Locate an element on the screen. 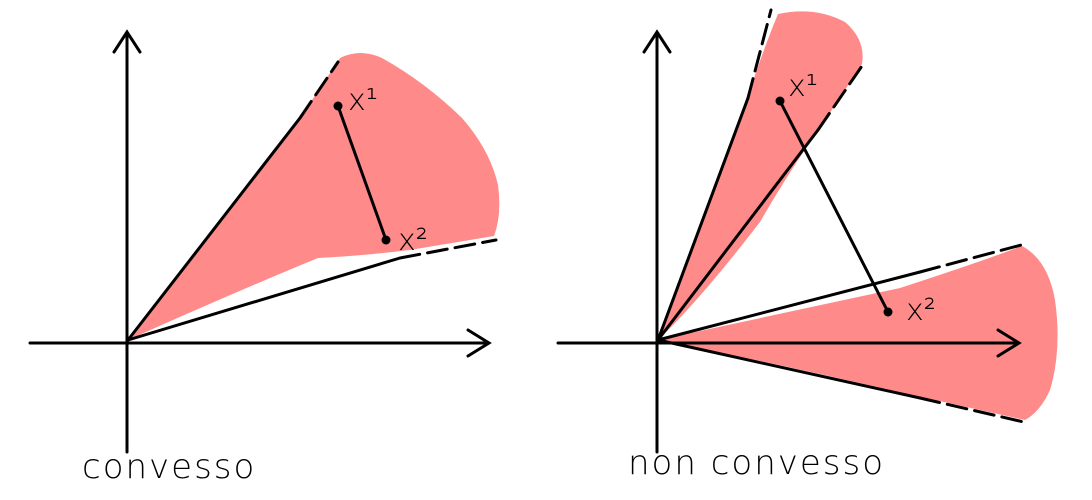 The width and height of the screenshot is (1092, 500). nonconvex-upper-rays is located at coordinates (761, 175).